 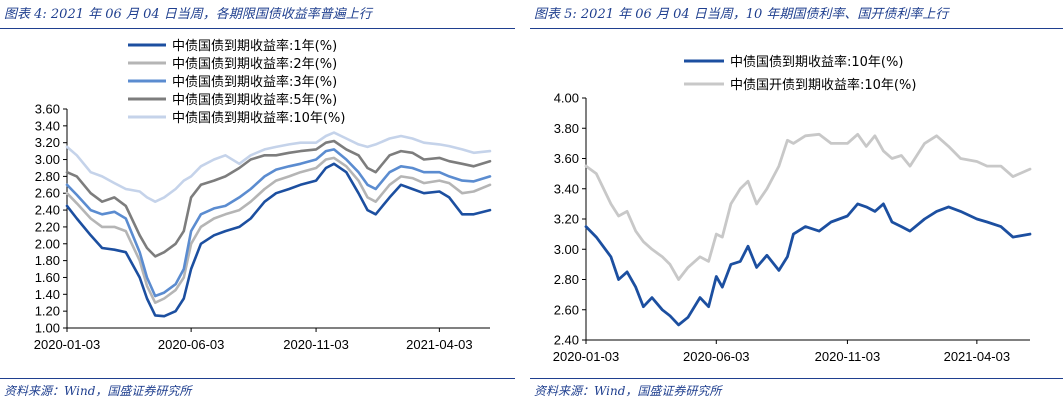 I want to click on legend-label: 中债国债到期收益率:3年(%), so click(x=254, y=82).